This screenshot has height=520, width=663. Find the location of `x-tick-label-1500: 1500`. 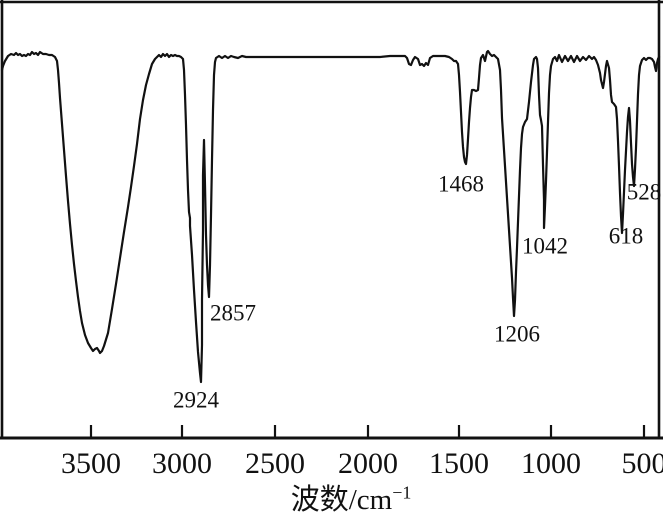

x-tick-label-1500: 1500 is located at coordinates (459, 463).